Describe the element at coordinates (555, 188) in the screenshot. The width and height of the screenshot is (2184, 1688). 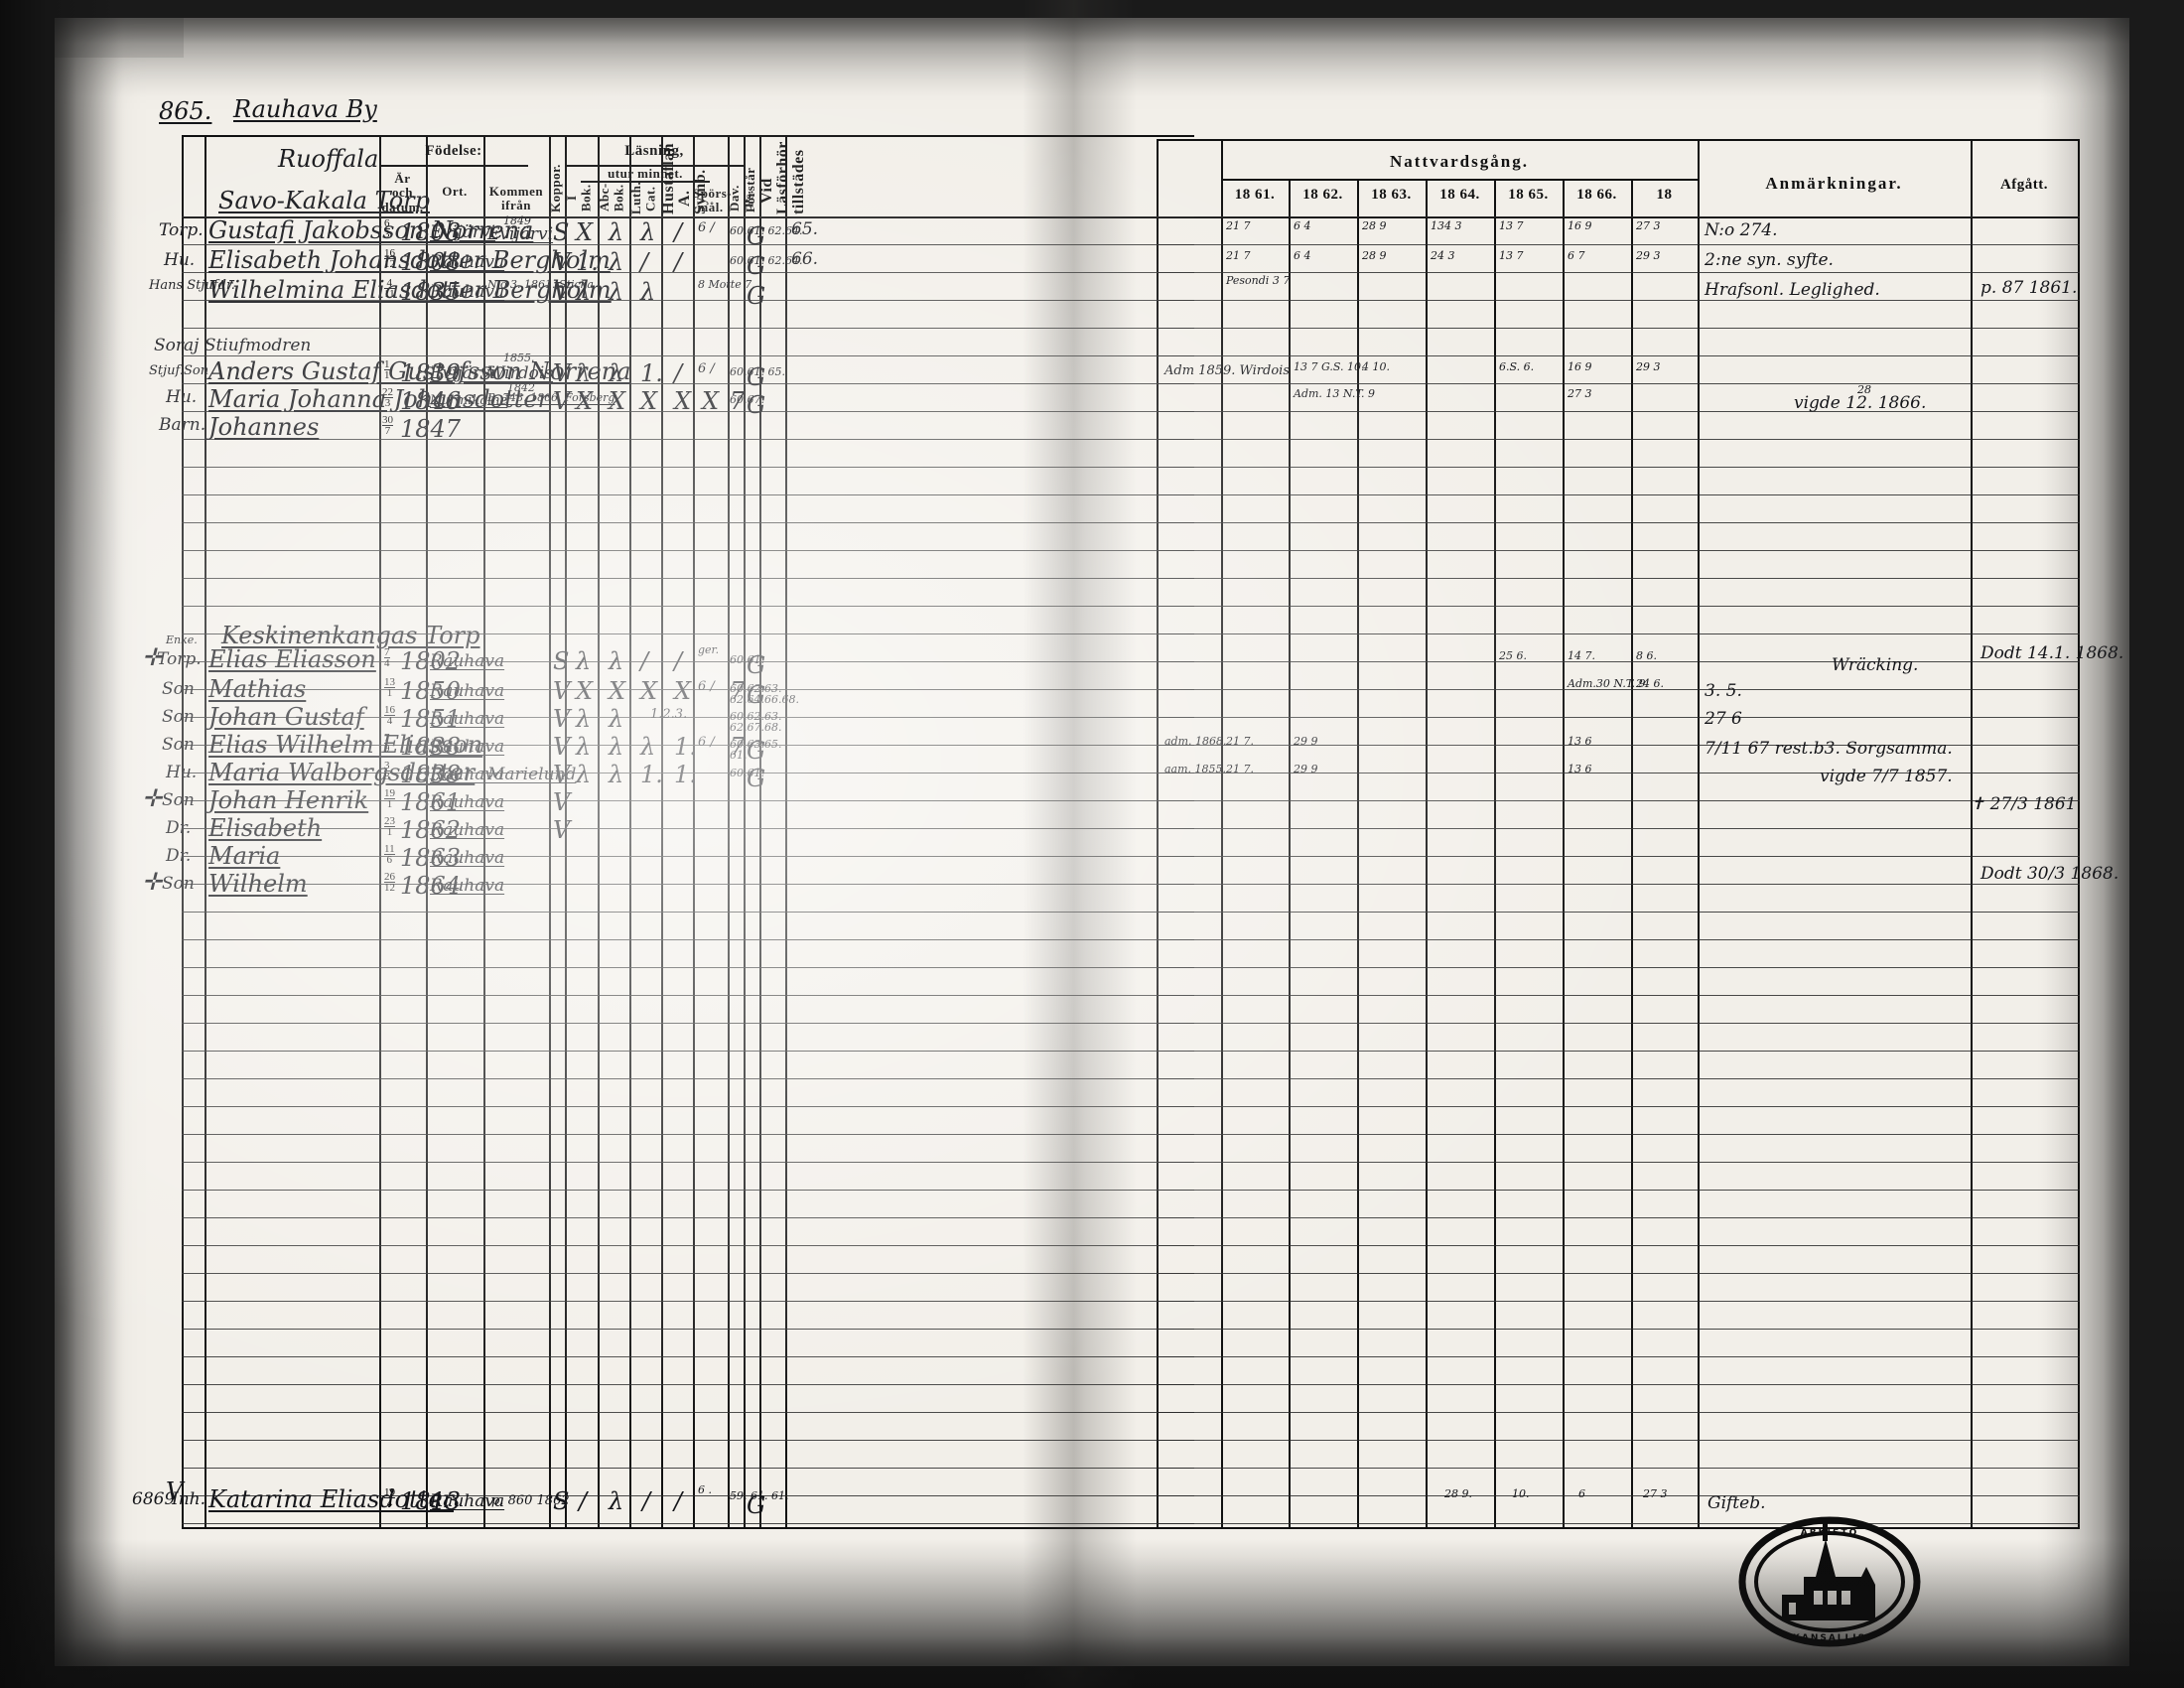
I see `header-koppor: Koppor.` at that location.